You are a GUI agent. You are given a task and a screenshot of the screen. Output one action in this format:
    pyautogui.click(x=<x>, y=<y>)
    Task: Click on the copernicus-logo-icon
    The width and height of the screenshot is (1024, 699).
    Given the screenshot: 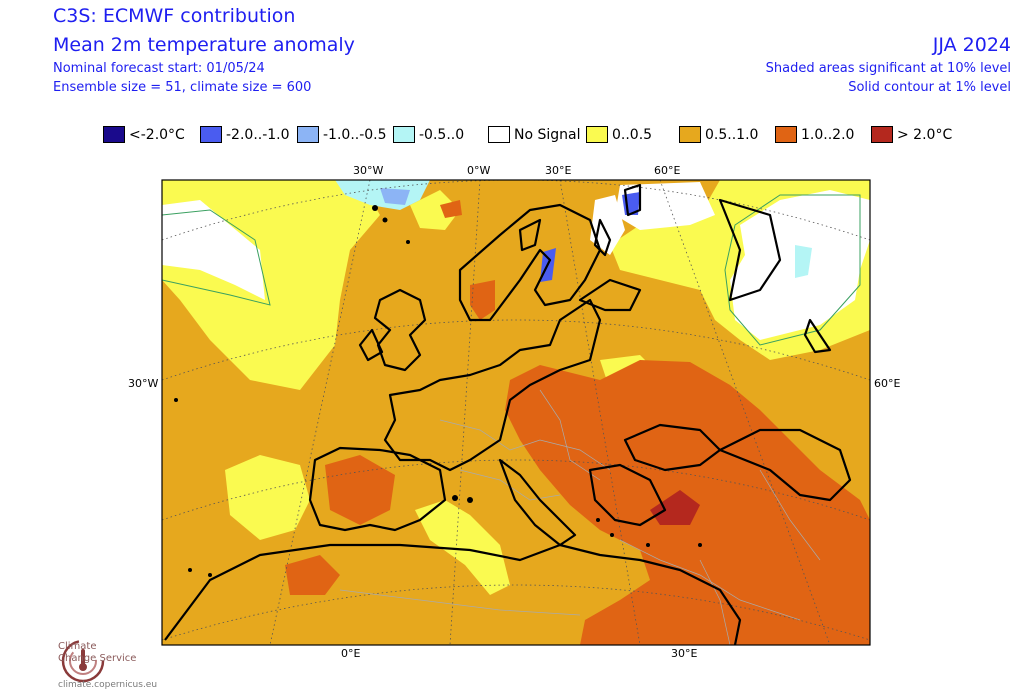 What is the action you would take?
    pyautogui.click(x=83, y=661)
    